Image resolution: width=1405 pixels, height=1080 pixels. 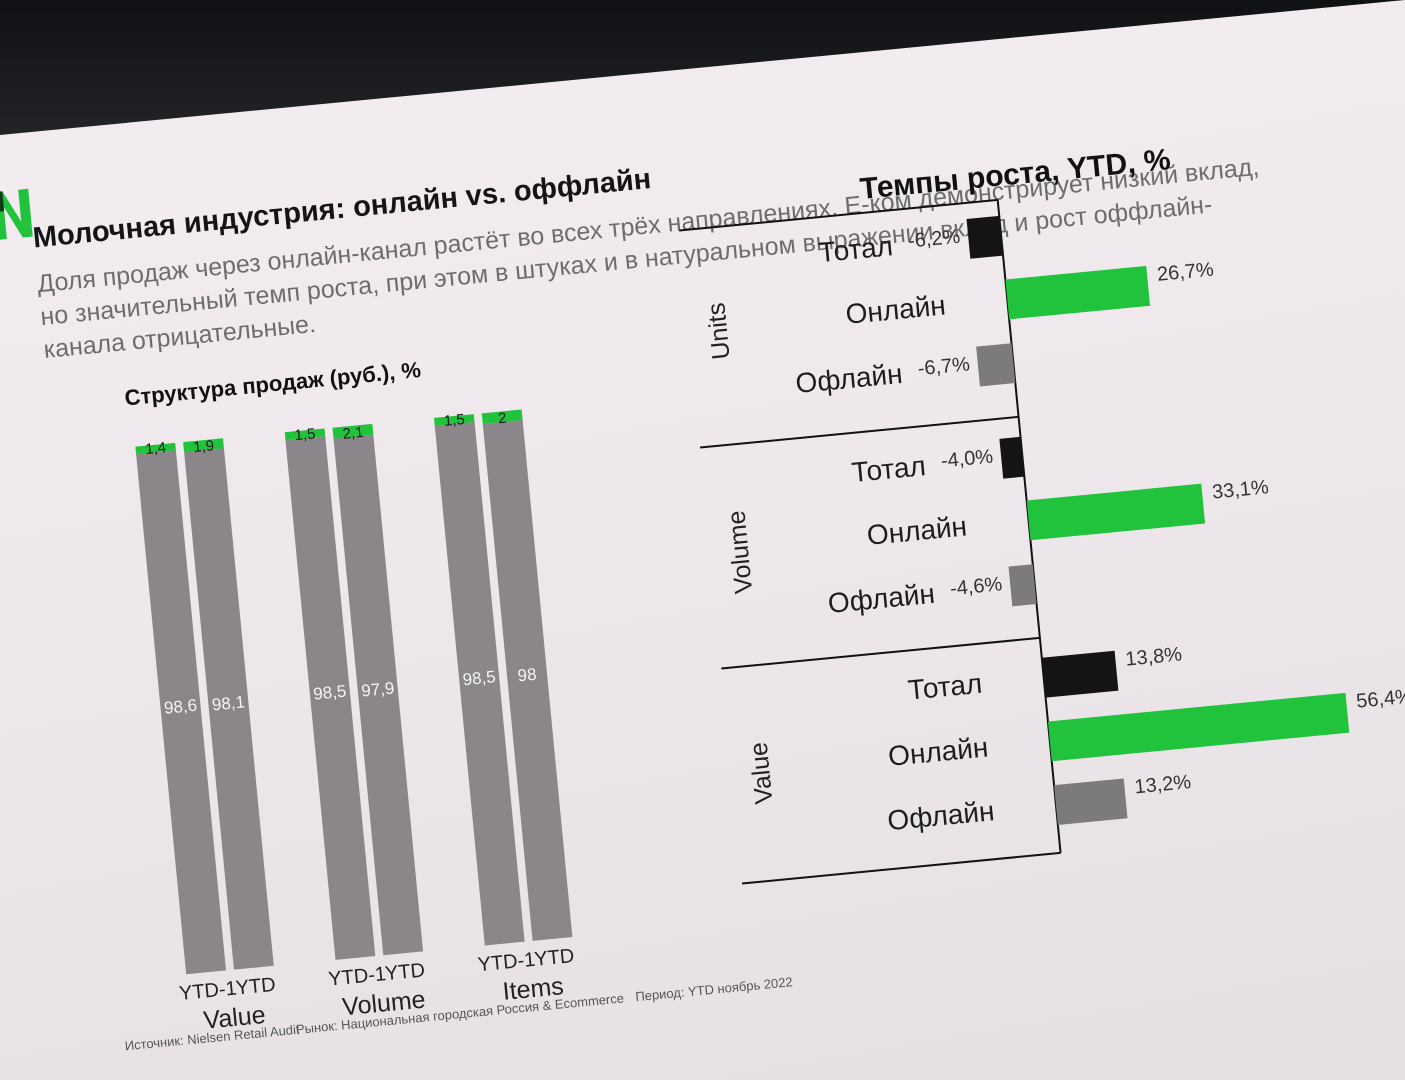 What do you see at coordinates (527, 675) in the screenshot?
I see `offline-share-label: 98` at bounding box center [527, 675].